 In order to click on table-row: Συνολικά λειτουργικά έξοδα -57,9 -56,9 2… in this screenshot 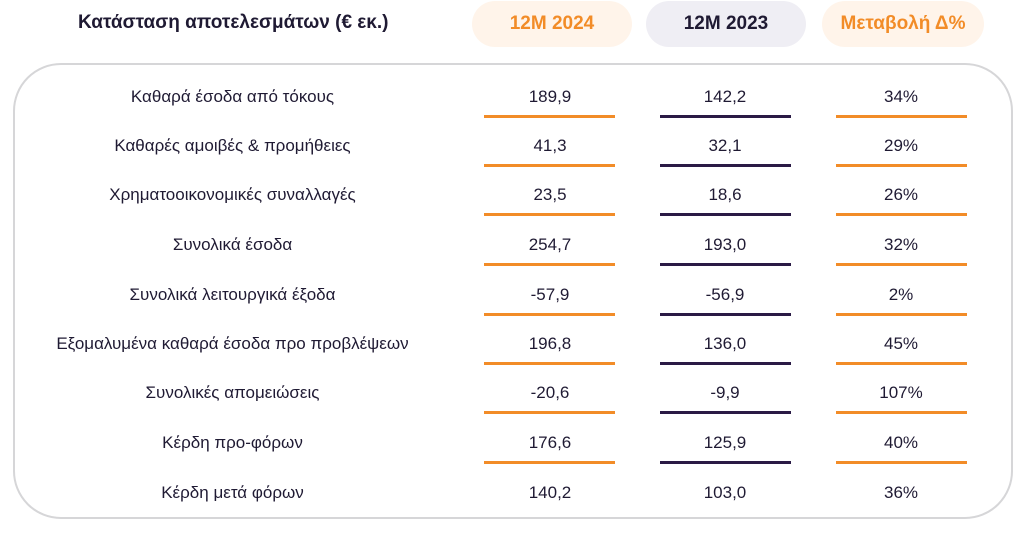, I will do `click(512, 296)`.